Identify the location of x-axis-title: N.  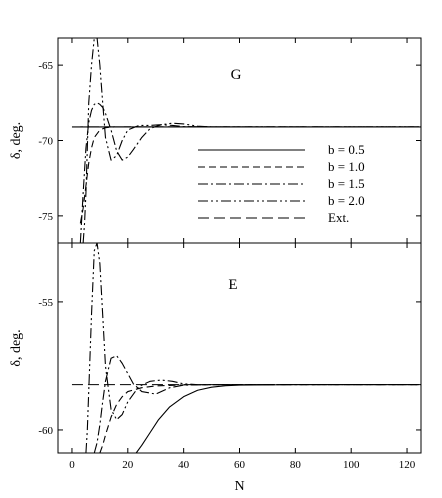
(239, 486).